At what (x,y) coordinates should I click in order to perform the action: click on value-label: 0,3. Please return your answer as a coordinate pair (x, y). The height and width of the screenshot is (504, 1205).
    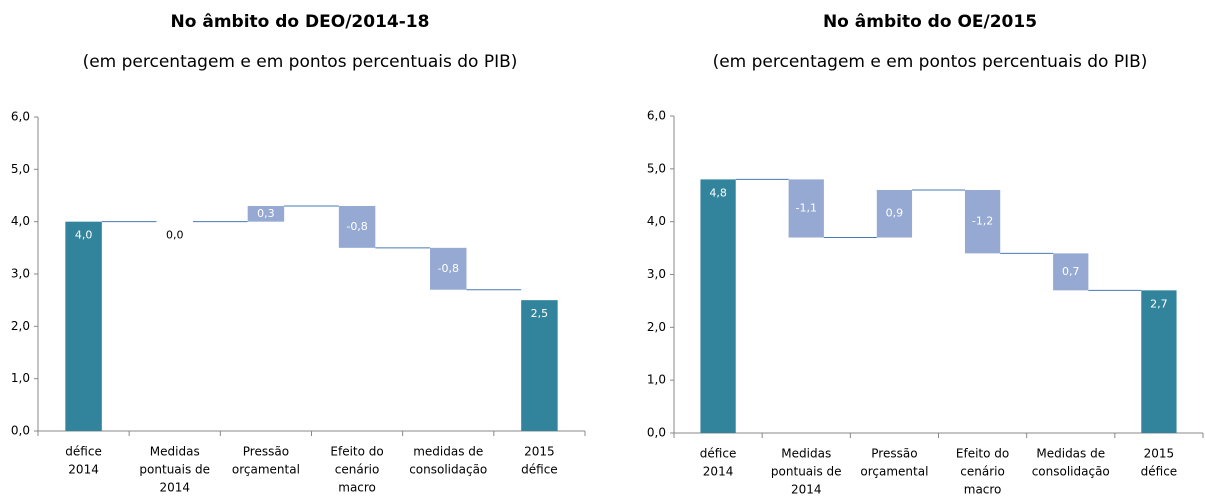
    Looking at the image, I should click on (266, 213).